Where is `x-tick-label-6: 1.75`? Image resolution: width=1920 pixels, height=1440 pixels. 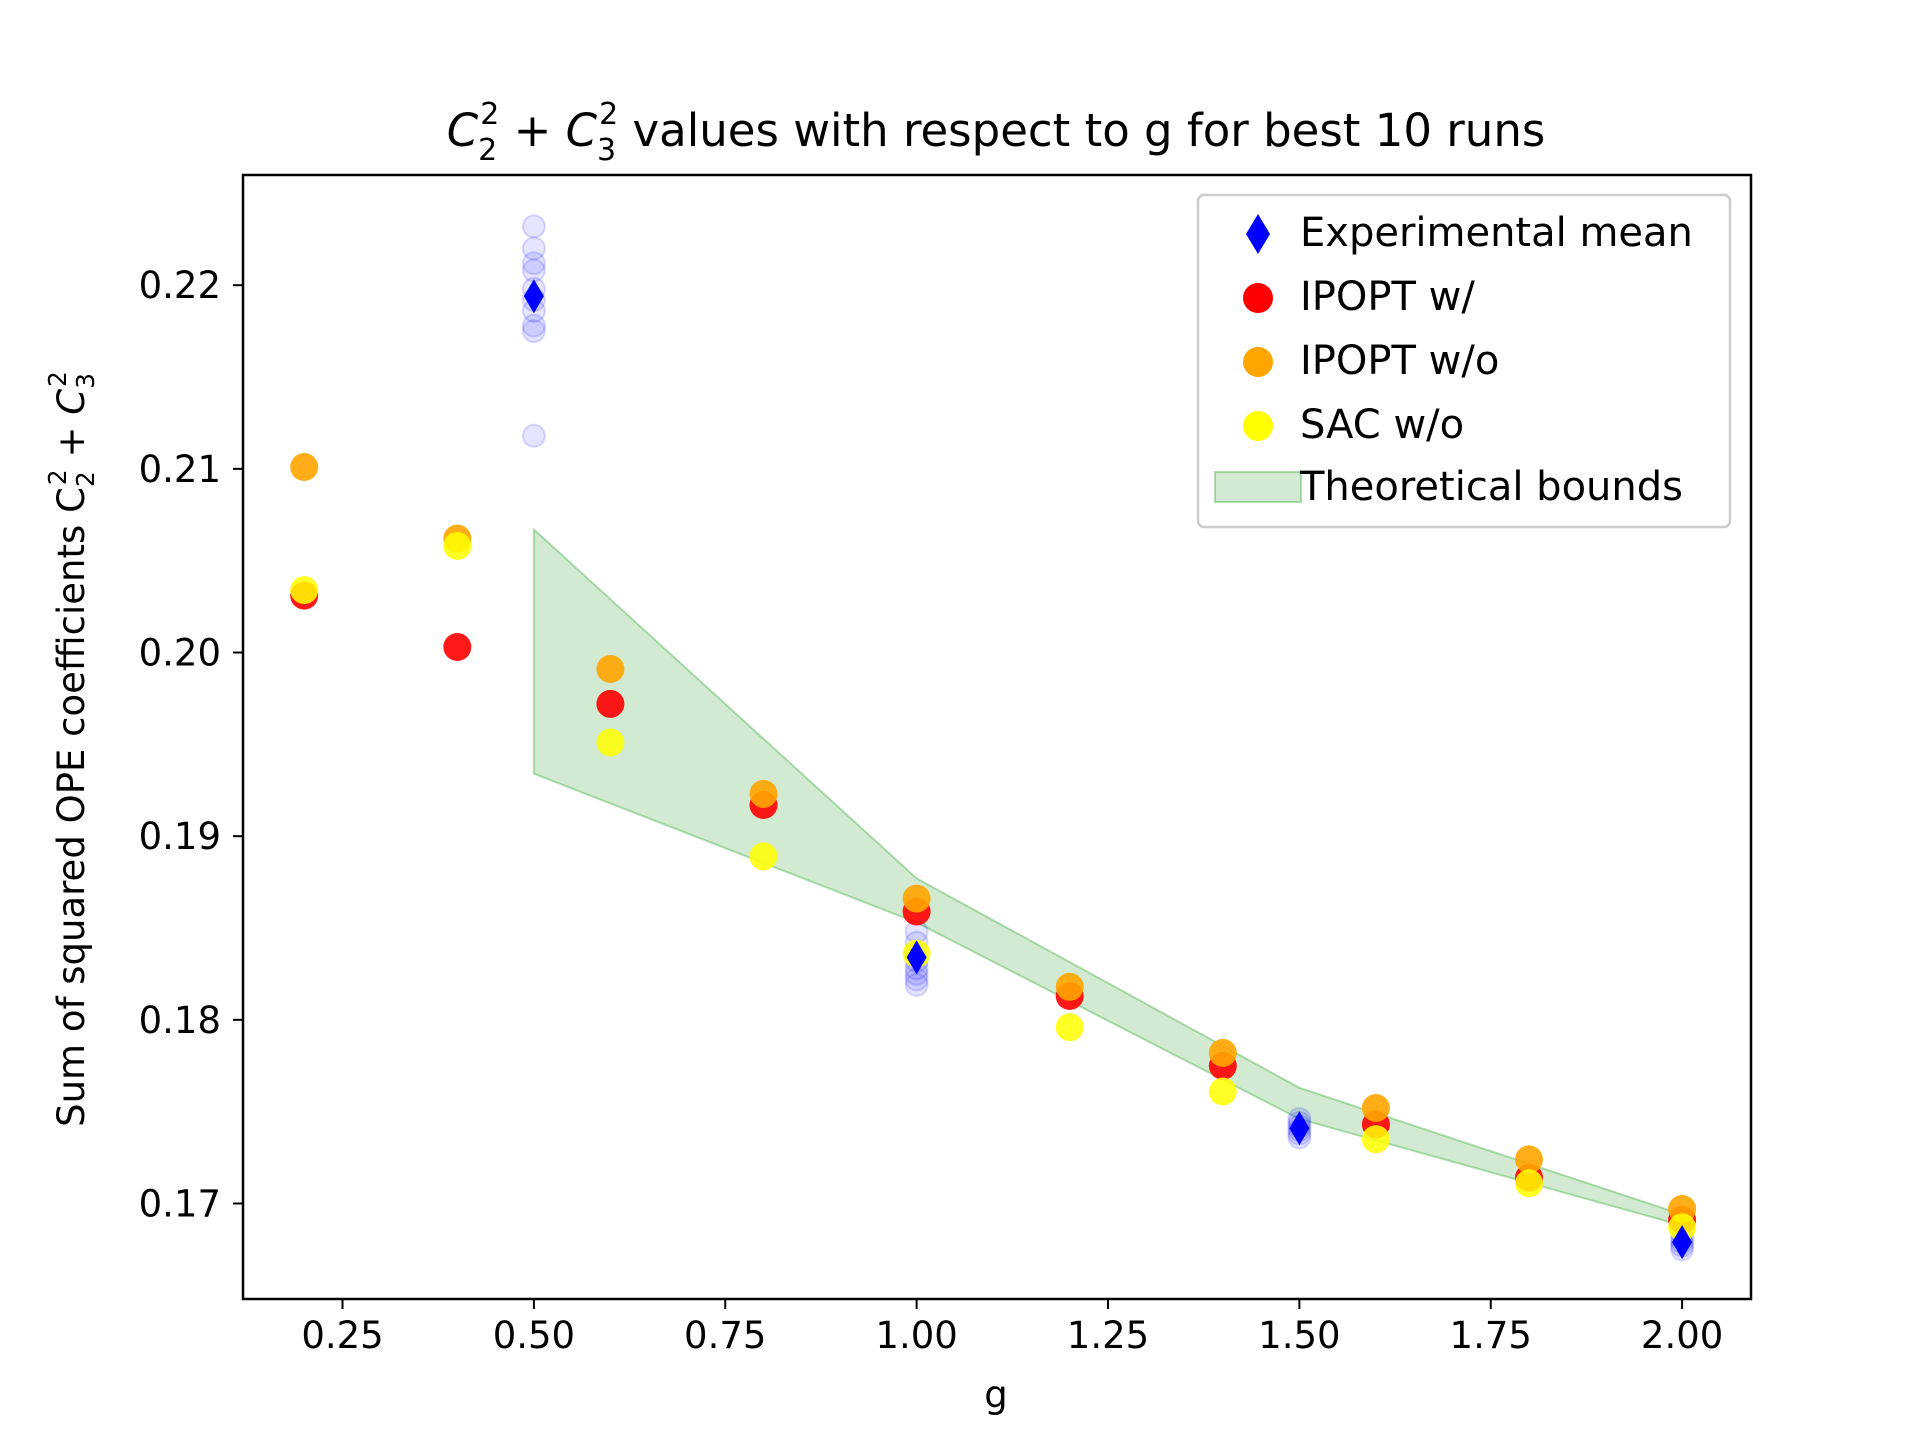 x-tick-label-6: 1.75 is located at coordinates (1491, 1335).